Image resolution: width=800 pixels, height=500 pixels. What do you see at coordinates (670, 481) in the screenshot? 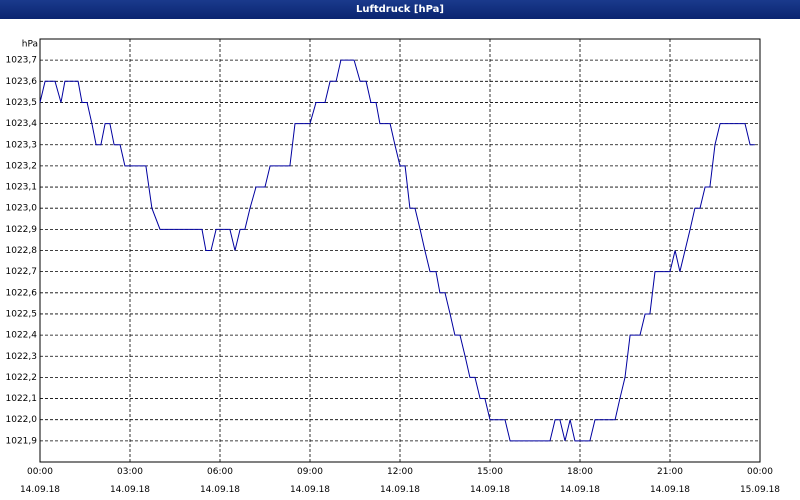
I see `x-tick-label: 21:00 14.09.18` at bounding box center [670, 481].